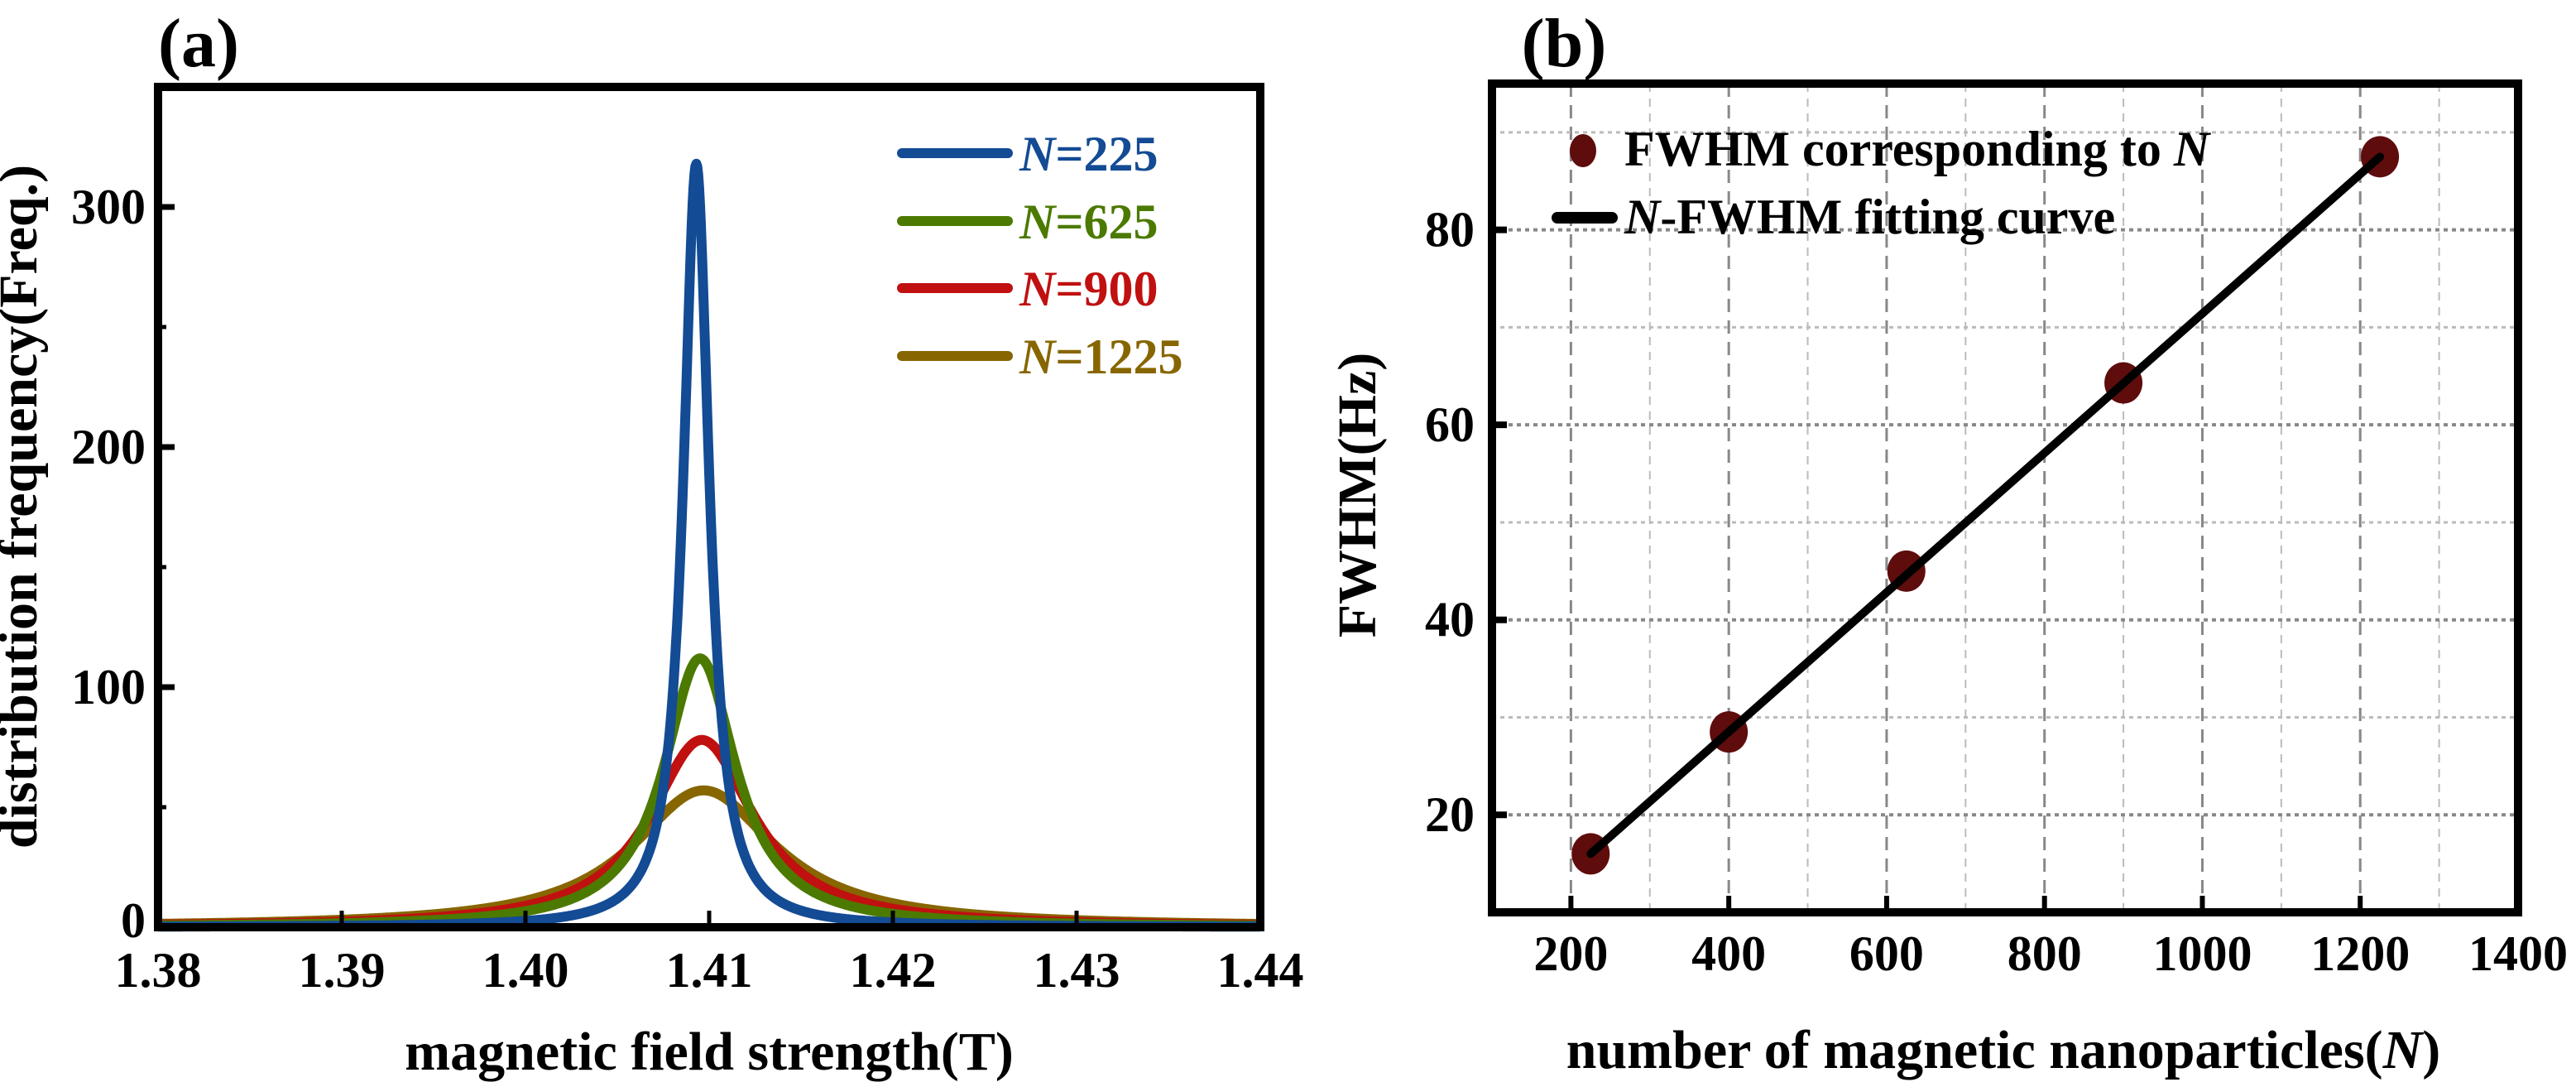  Describe the element at coordinates (343, 971) in the screenshot. I see `x-tick-label: 1.39` at that location.